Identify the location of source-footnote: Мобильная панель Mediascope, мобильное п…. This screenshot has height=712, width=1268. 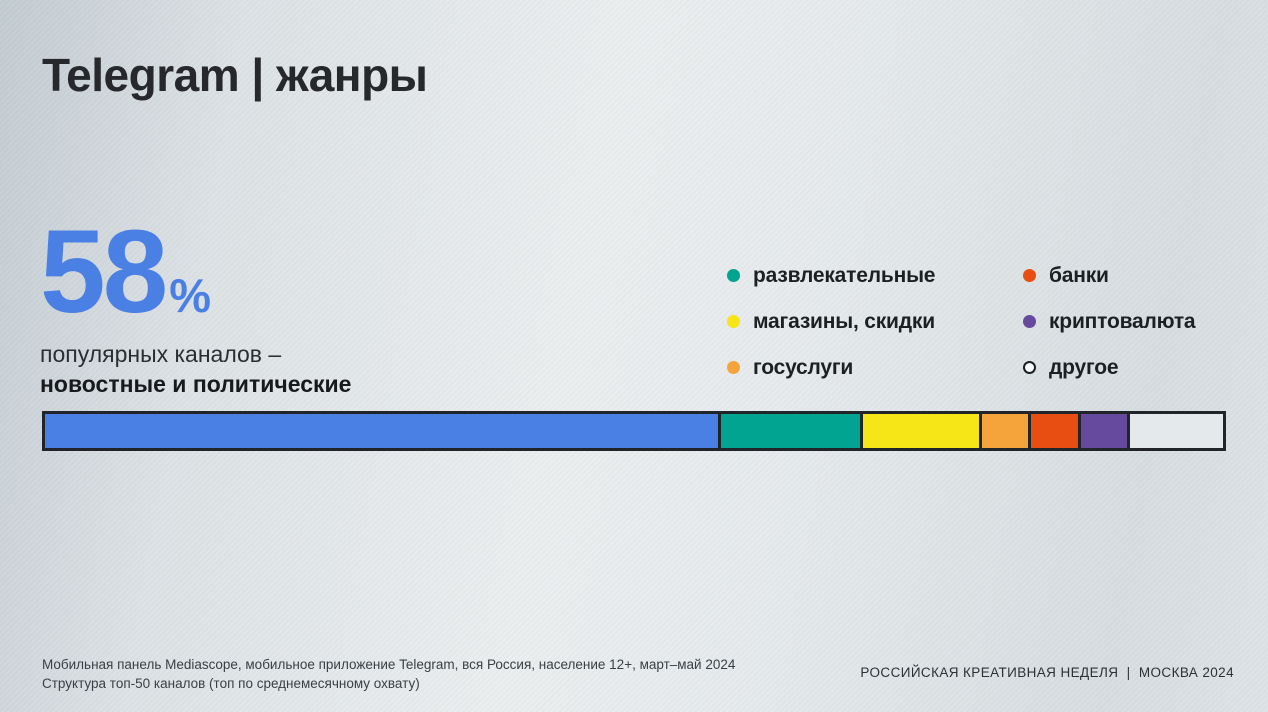
(388, 674).